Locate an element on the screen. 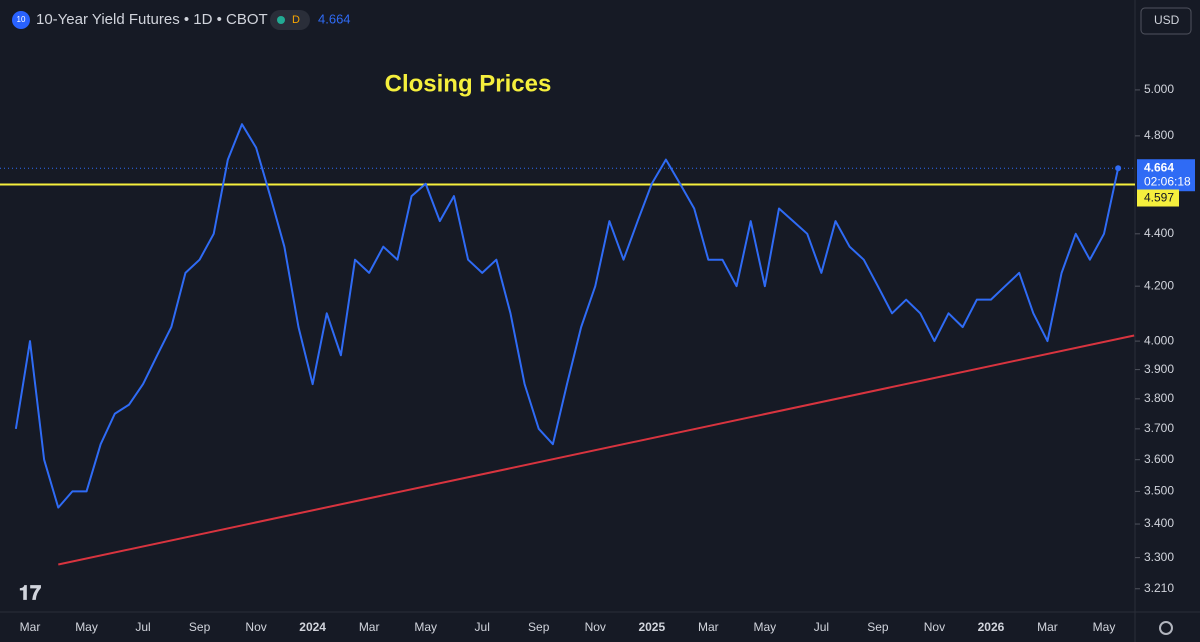  y-tick-label: 3.300 is located at coordinates (1159, 557).